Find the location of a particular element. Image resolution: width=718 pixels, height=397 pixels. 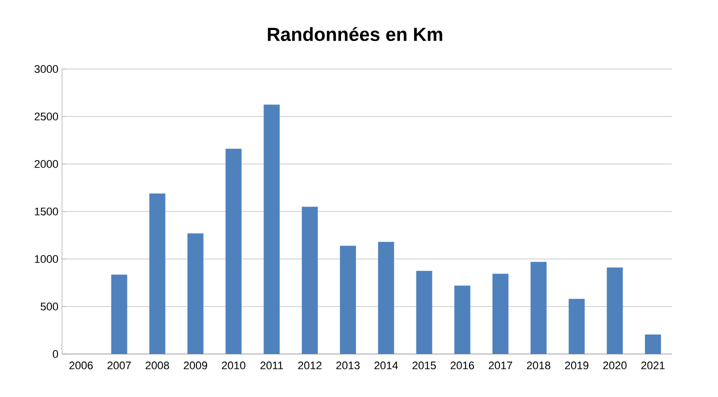

x-tick-label: 2006 is located at coordinates (81, 366).